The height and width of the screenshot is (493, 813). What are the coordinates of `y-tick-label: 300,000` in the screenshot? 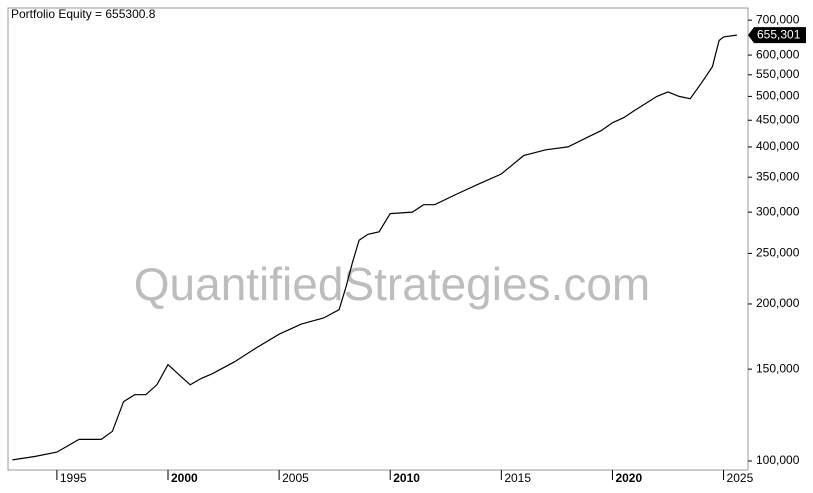 It's located at (778, 211).